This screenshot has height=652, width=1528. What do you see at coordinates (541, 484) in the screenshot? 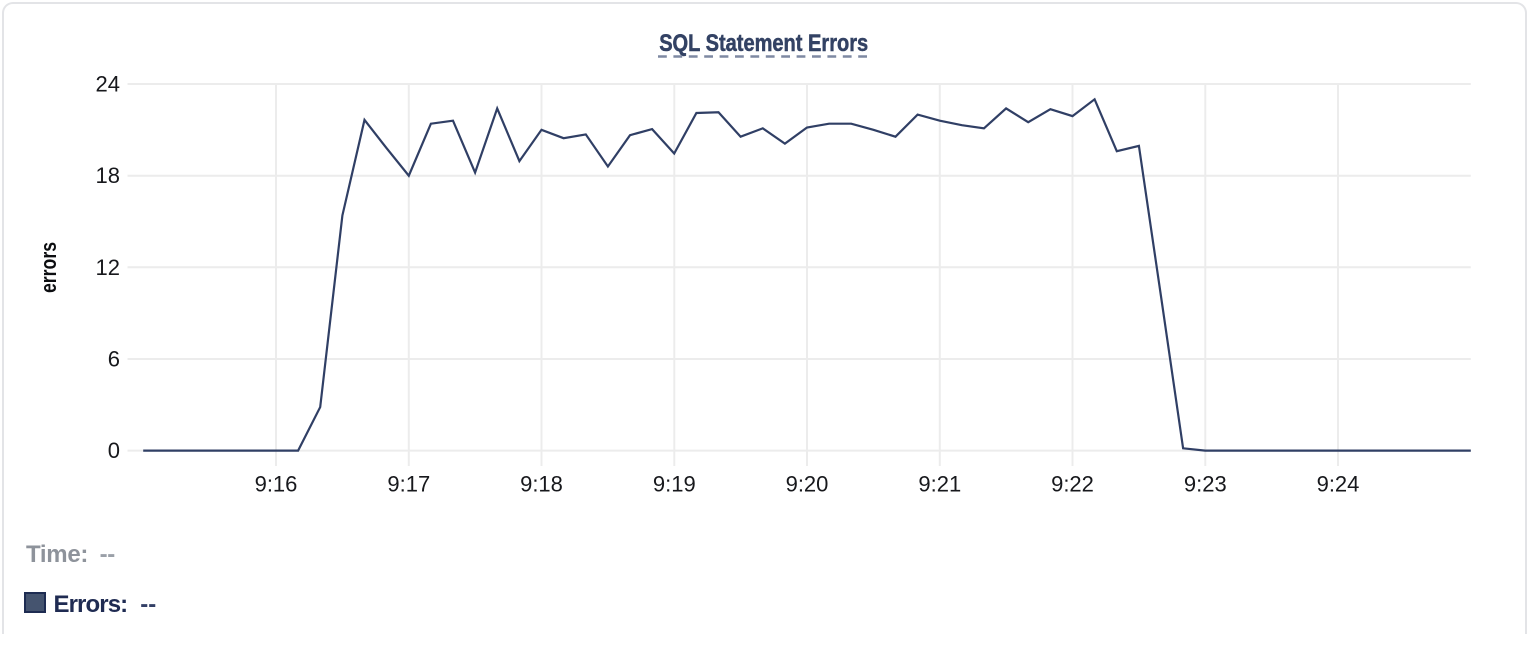
I see `svg-text: 9:18` at bounding box center [541, 484].